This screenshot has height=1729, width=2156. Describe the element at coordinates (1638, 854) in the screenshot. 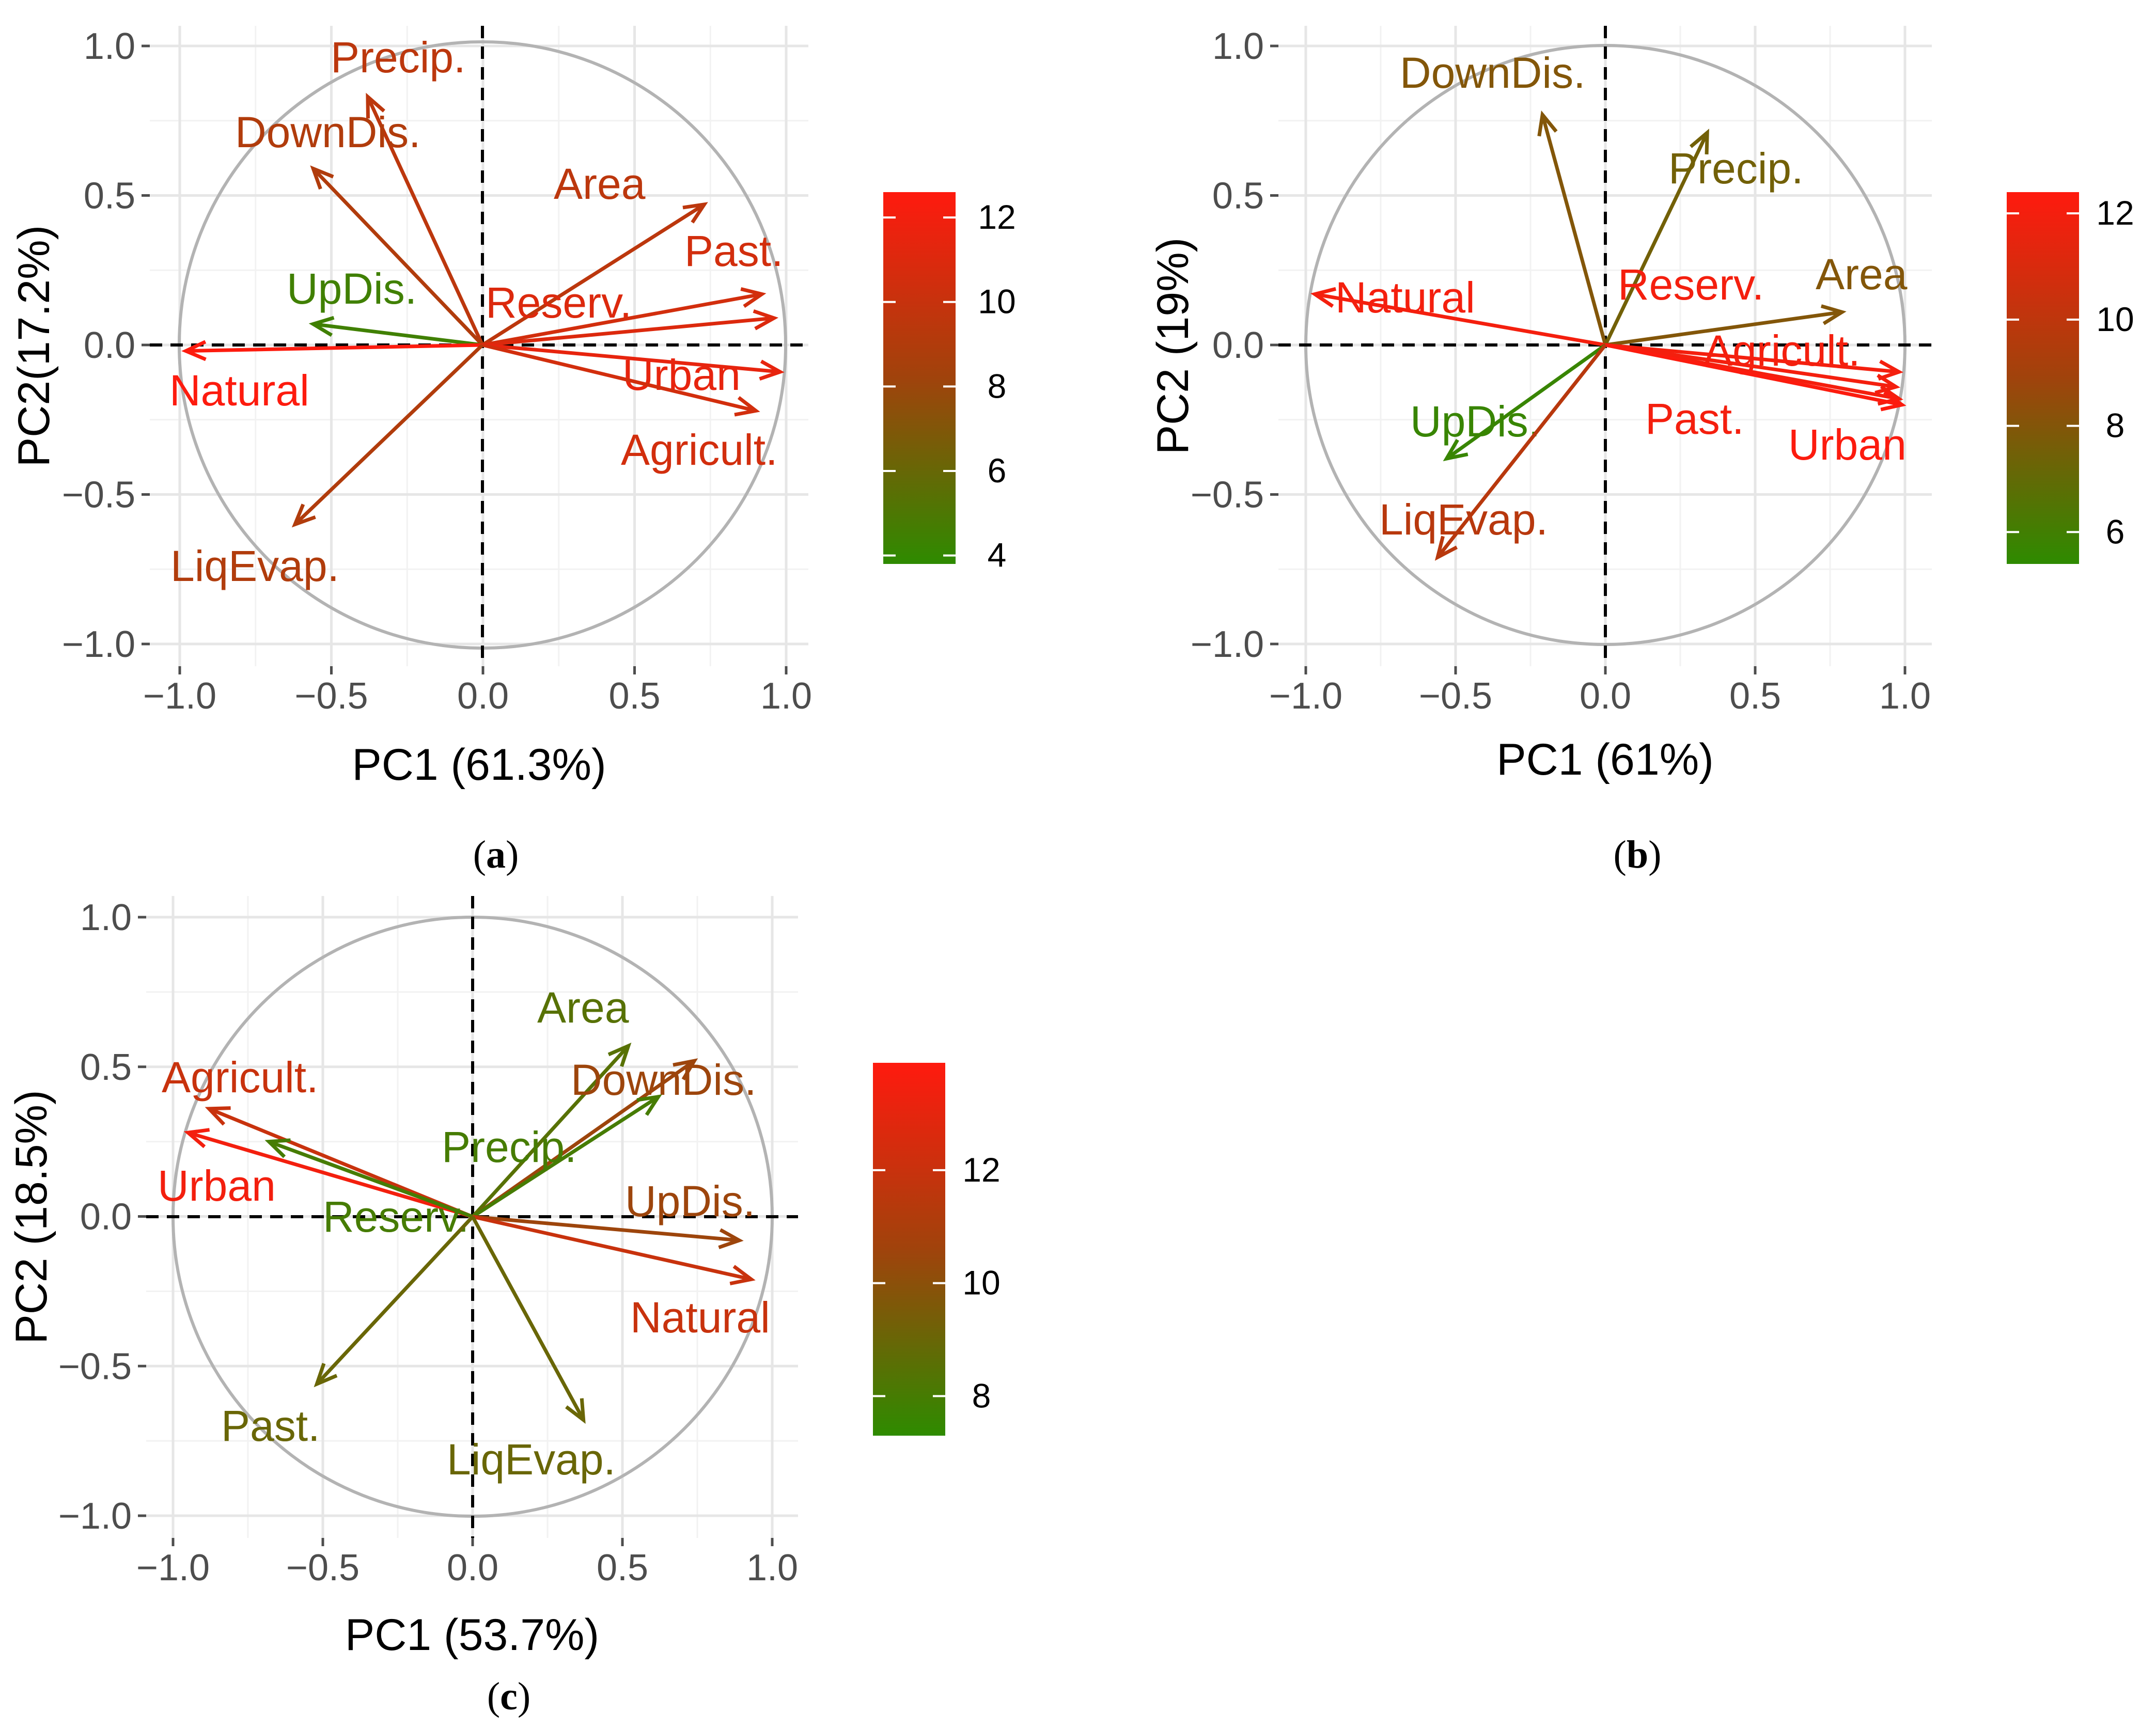

I see `panel-caption-b: (b)` at that location.